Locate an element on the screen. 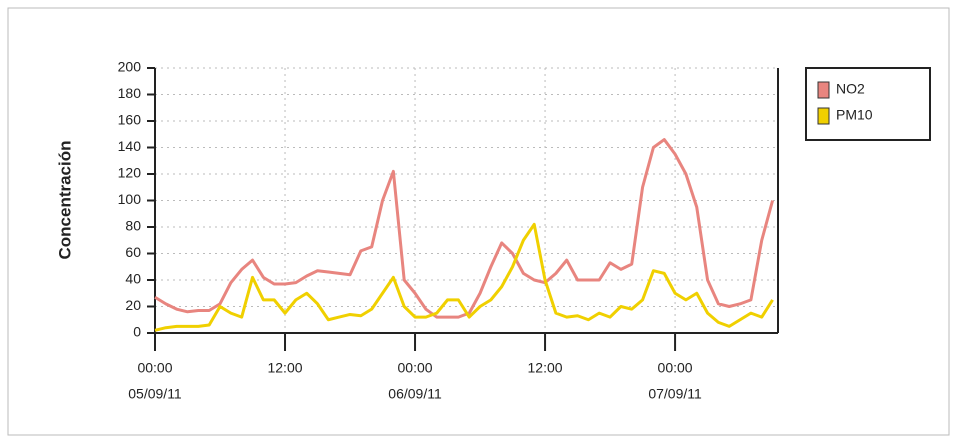 The width and height of the screenshot is (958, 448). y-tick-label: 160 is located at coordinates (130, 120).